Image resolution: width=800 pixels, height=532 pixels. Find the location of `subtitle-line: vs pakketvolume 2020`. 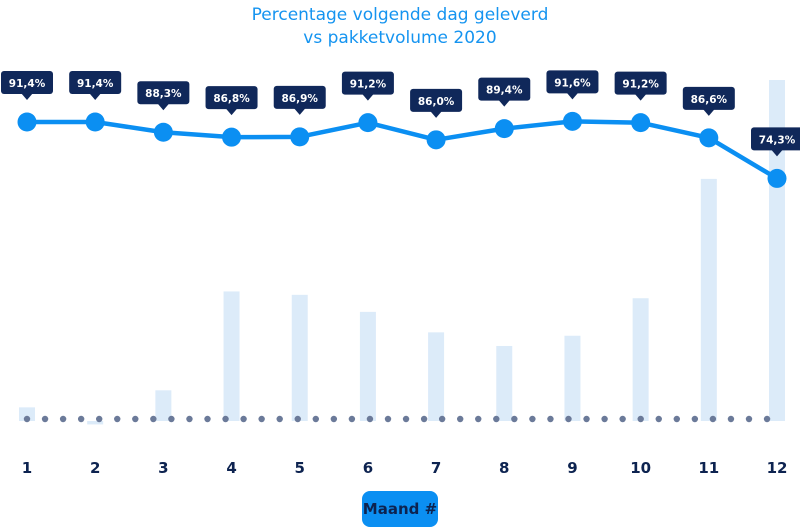

subtitle-line: vs pakketvolume 2020 is located at coordinates (400, 38).